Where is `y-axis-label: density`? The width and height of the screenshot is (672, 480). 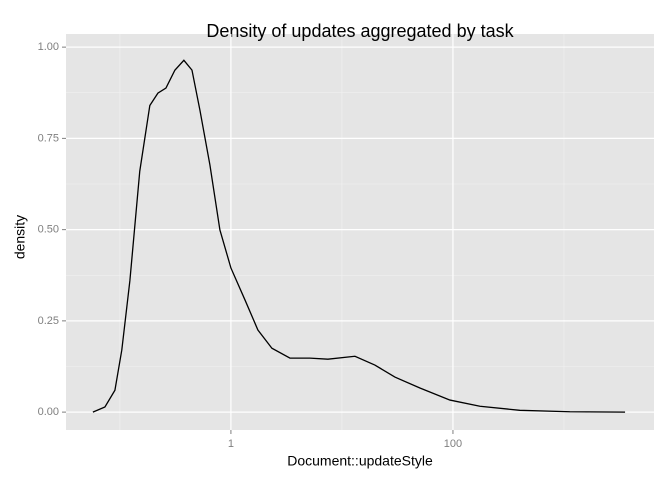
y-axis-label: density is located at coordinates (20, 237).